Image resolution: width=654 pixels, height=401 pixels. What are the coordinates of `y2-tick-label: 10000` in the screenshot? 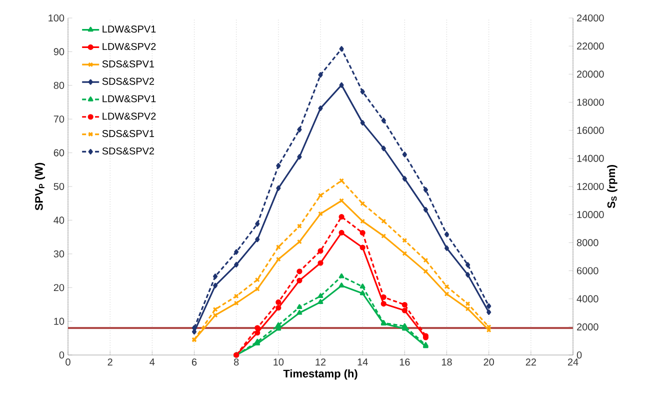 It's located at (590, 214).